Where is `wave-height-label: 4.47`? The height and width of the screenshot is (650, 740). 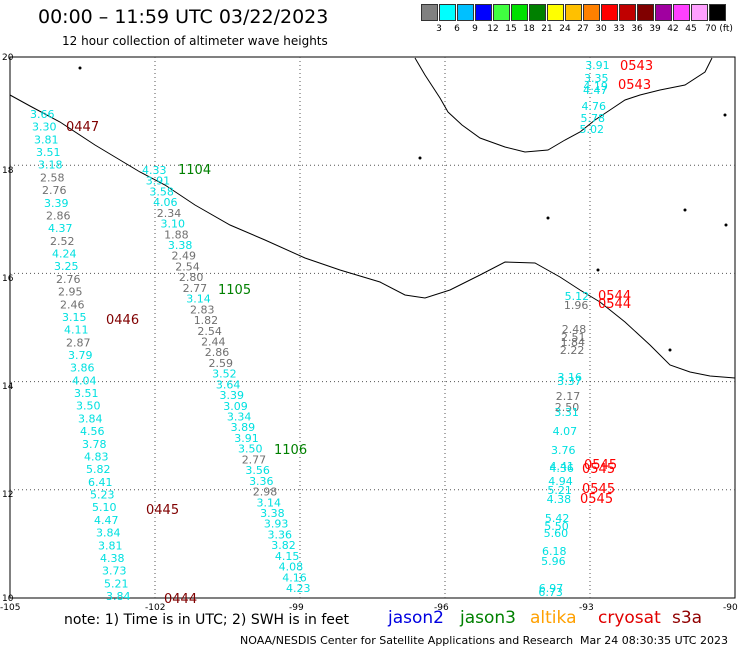 wave-height-label: 4.47 is located at coordinates (106, 520).